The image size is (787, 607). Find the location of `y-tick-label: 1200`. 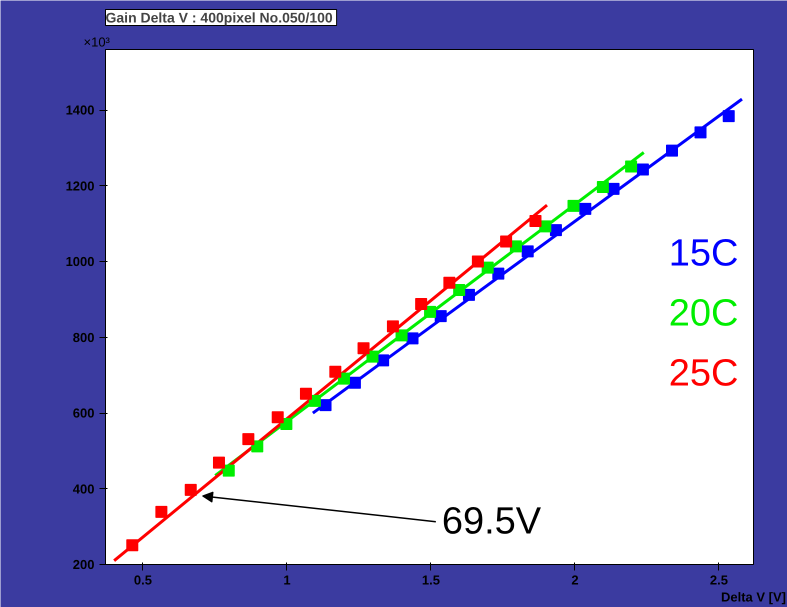

y-tick-label: 1200 is located at coordinates (80, 186).